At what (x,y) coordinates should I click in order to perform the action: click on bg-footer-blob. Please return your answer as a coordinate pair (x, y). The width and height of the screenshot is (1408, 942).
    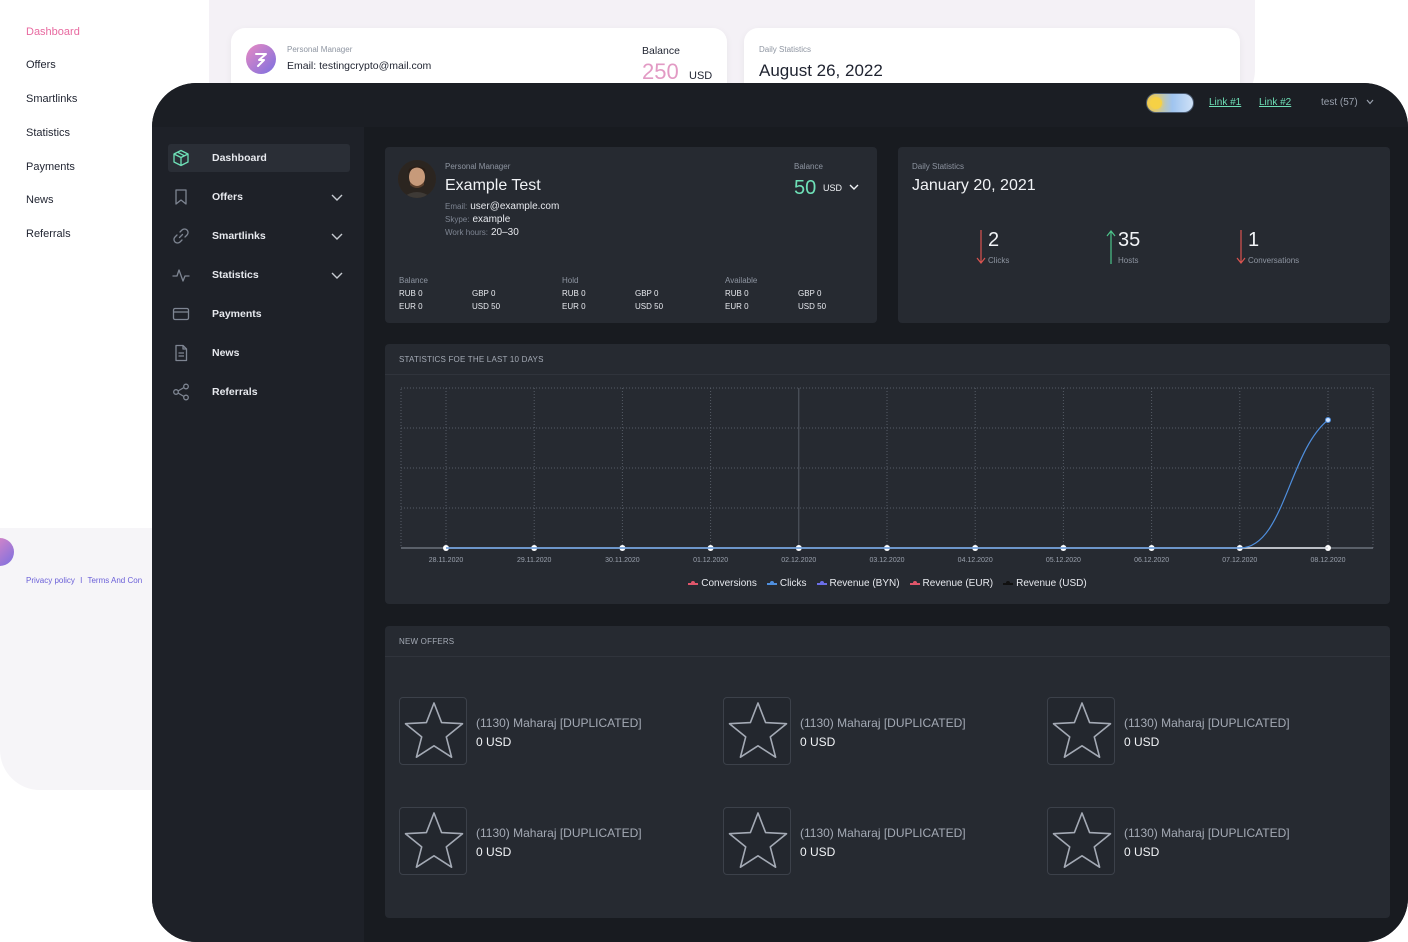
    Looking at the image, I should click on (7, 552).